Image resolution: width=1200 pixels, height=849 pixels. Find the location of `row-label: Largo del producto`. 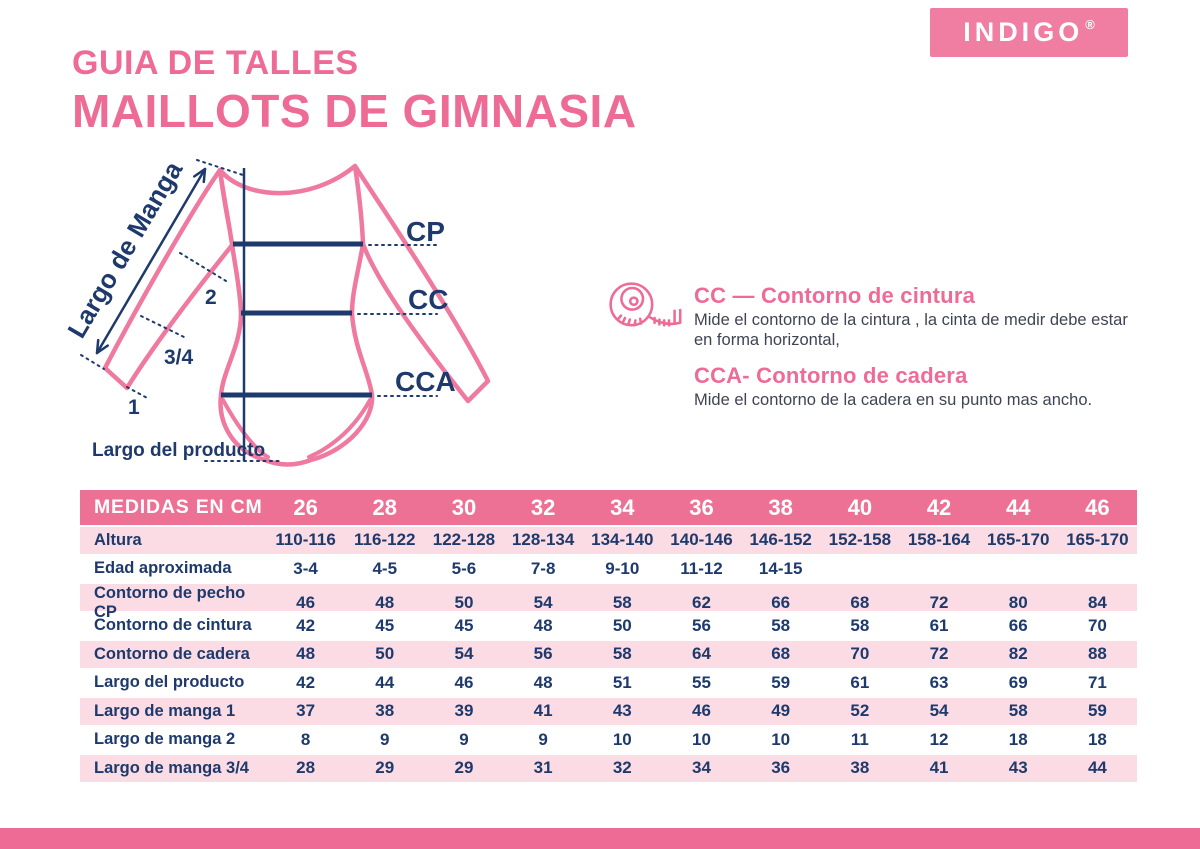

row-label: Largo del producto is located at coordinates (169, 682).